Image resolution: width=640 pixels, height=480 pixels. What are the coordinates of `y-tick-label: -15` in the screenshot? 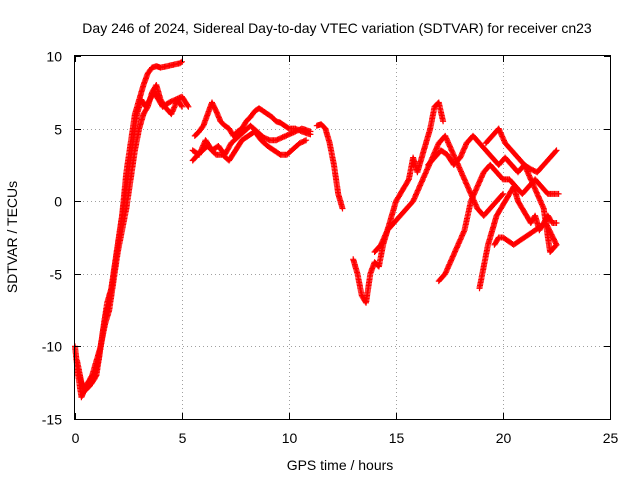 It's located at (52, 420).